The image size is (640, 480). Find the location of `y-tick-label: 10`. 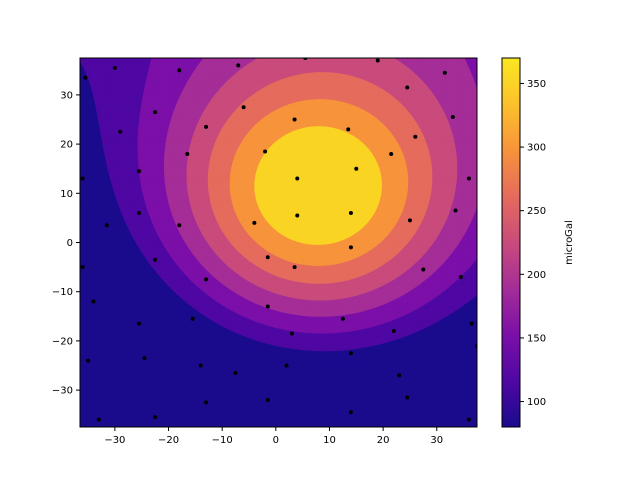

y-tick-label: 10 is located at coordinates (66, 194).